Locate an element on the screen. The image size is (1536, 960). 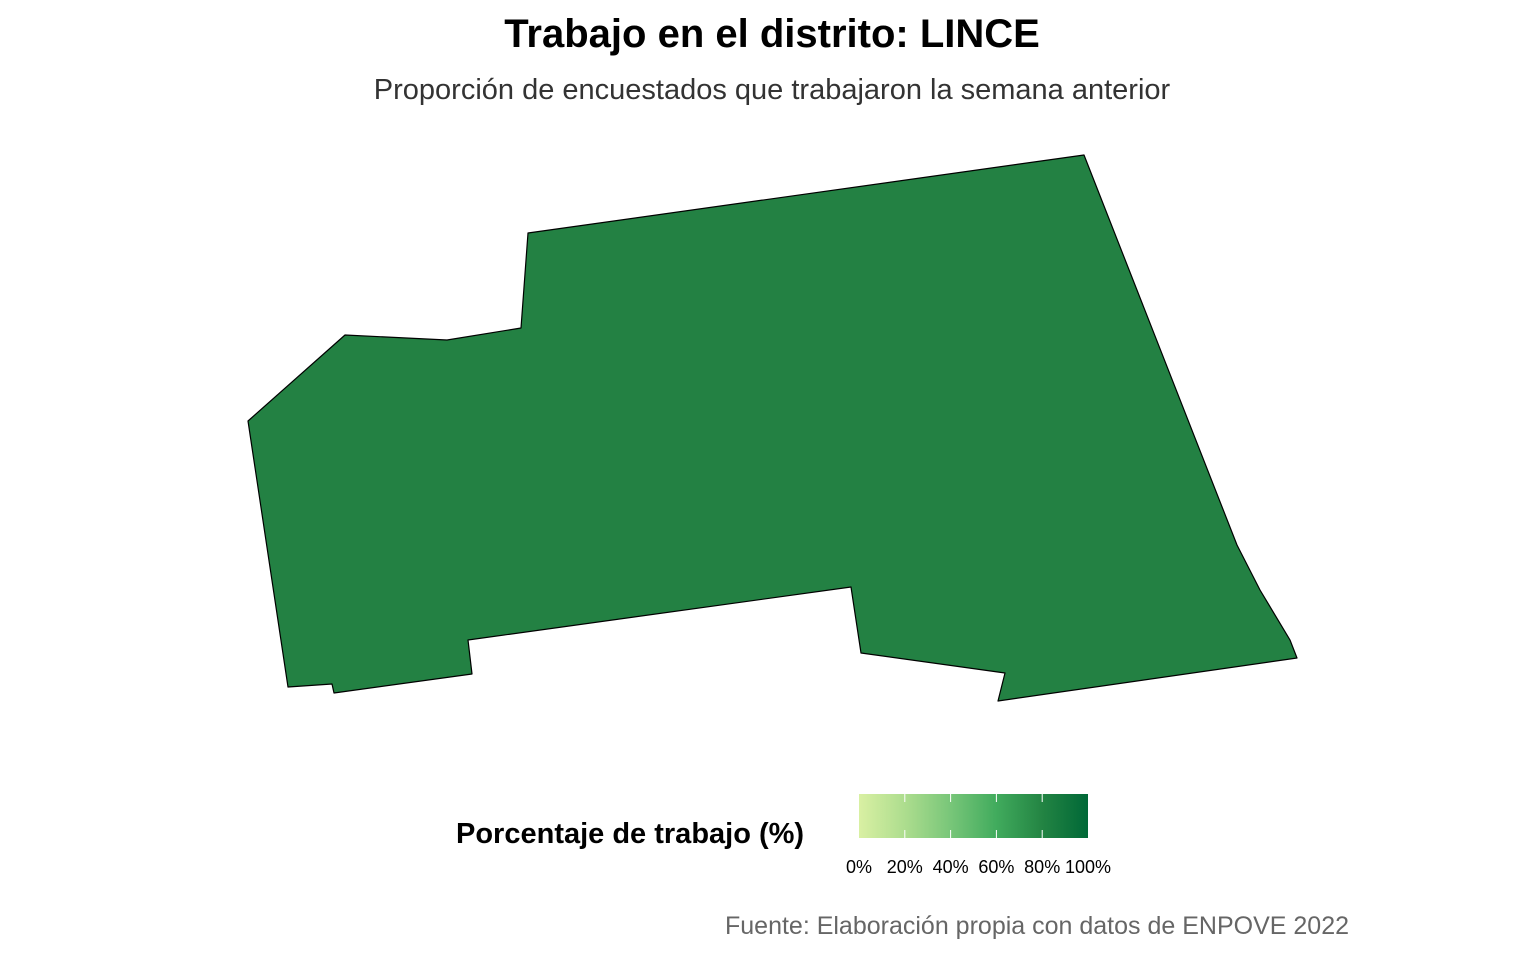
legend-tick-label: 100% is located at coordinates (1088, 867).